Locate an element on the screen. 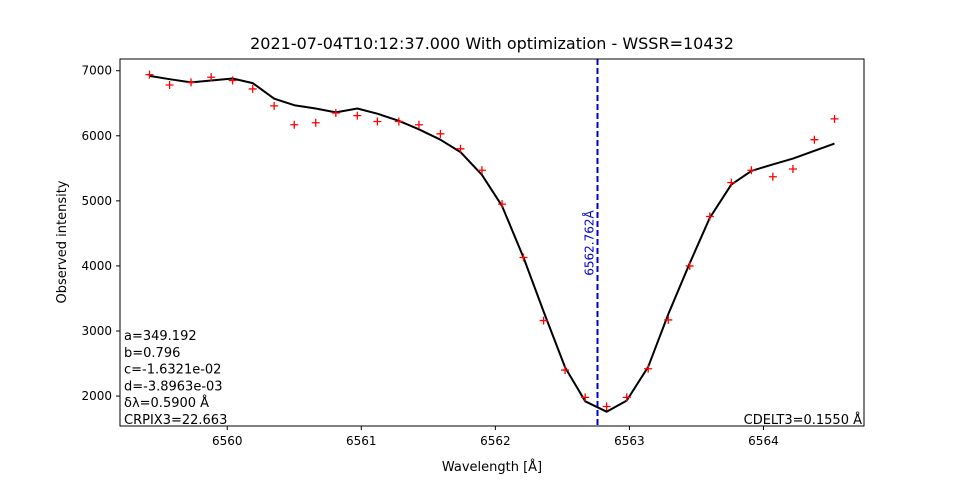  x-axis-label: Wavelength [Å] is located at coordinates (492, 467).